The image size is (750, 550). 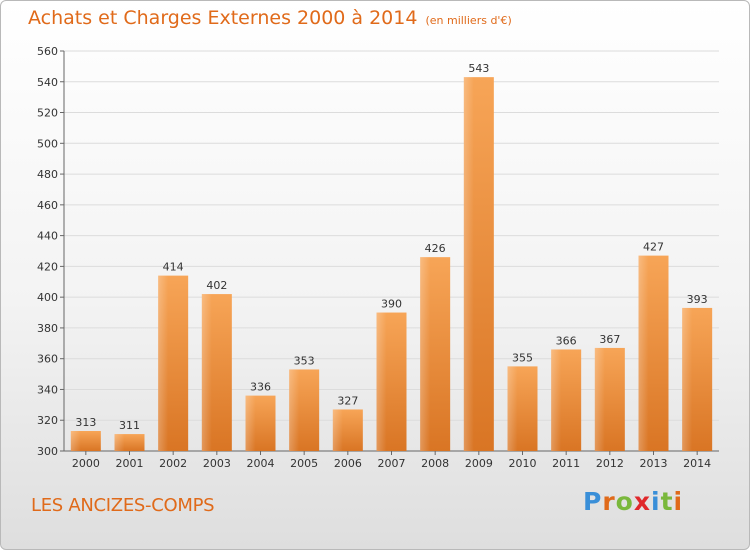 I want to click on bar-value-label: 336, so click(x=260, y=387).